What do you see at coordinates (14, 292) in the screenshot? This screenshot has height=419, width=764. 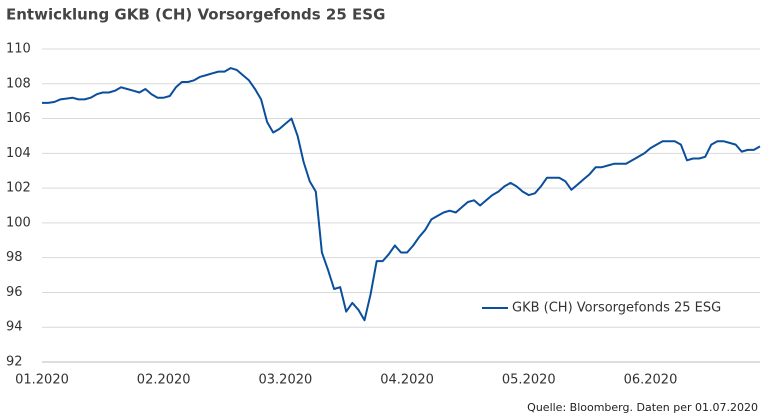 I see `y-tick-label: 96` at bounding box center [14, 292].